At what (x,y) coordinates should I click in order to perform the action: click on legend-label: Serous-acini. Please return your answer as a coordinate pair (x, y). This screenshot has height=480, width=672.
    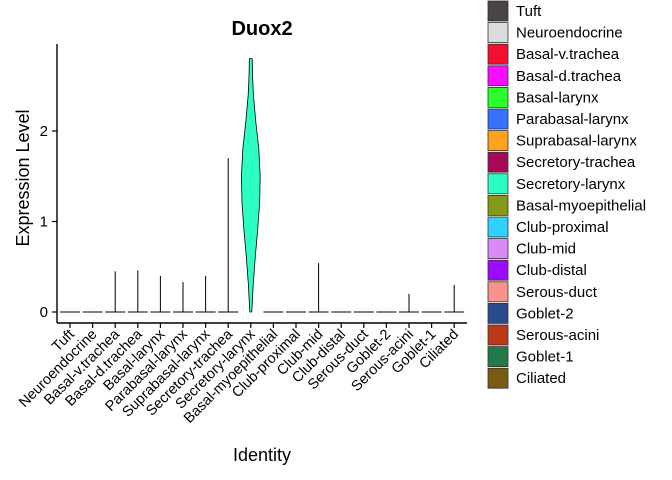
    Looking at the image, I should click on (557, 335).